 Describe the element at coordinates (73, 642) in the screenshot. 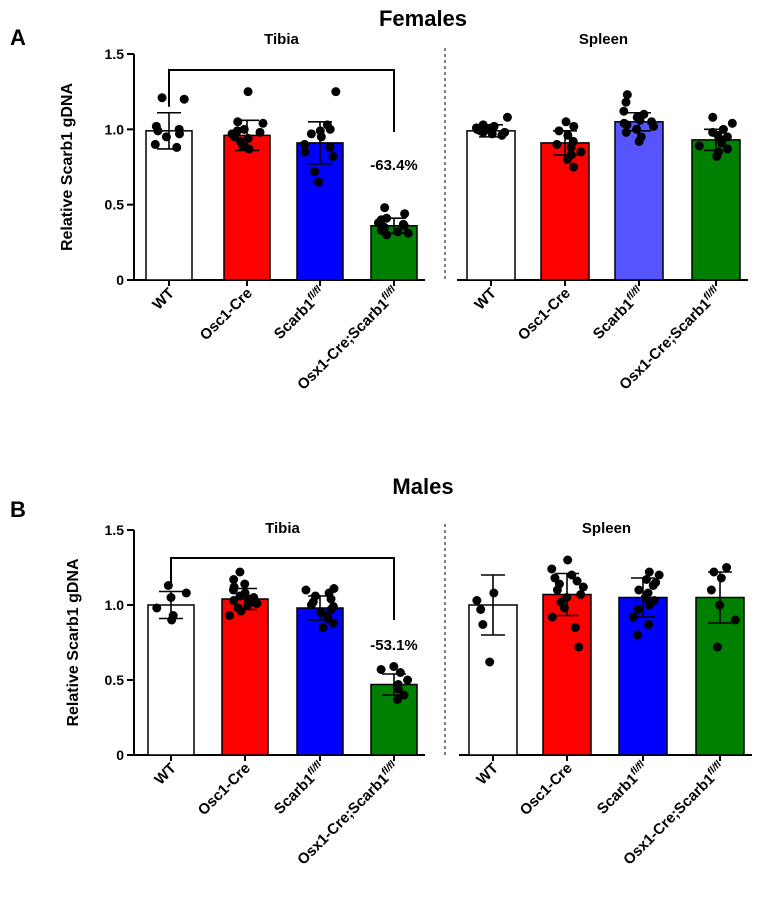

I see `y-axis-label: Relative Scarb1 gDNA` at that location.